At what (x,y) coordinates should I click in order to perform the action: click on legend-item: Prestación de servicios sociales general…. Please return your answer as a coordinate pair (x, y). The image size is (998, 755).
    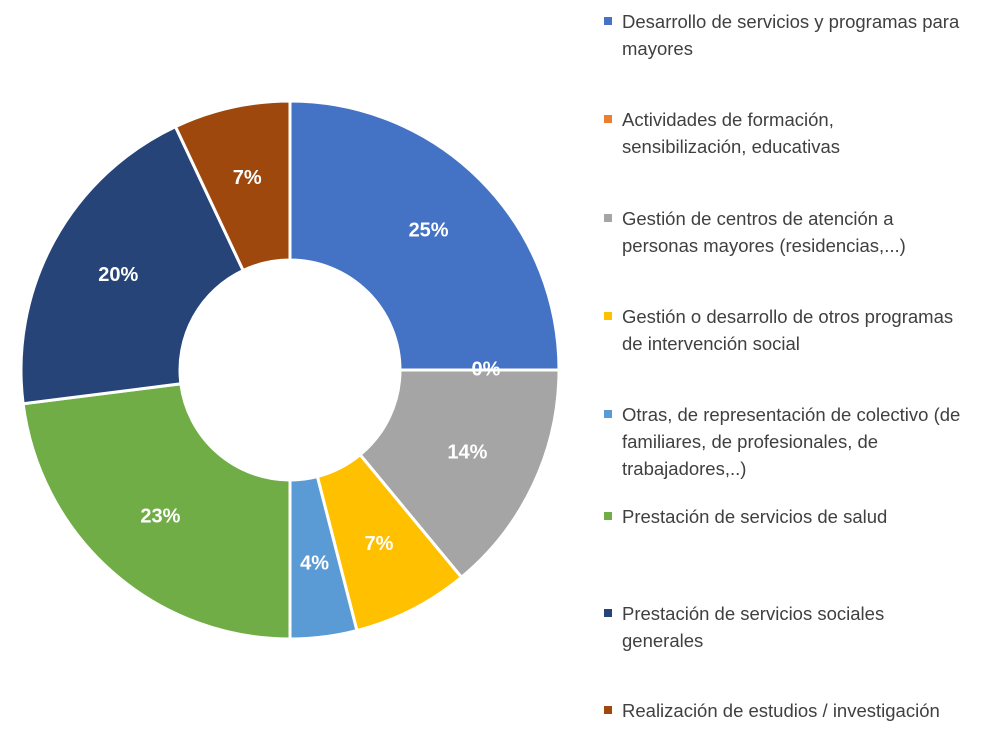
    Looking at the image, I should click on (783, 627).